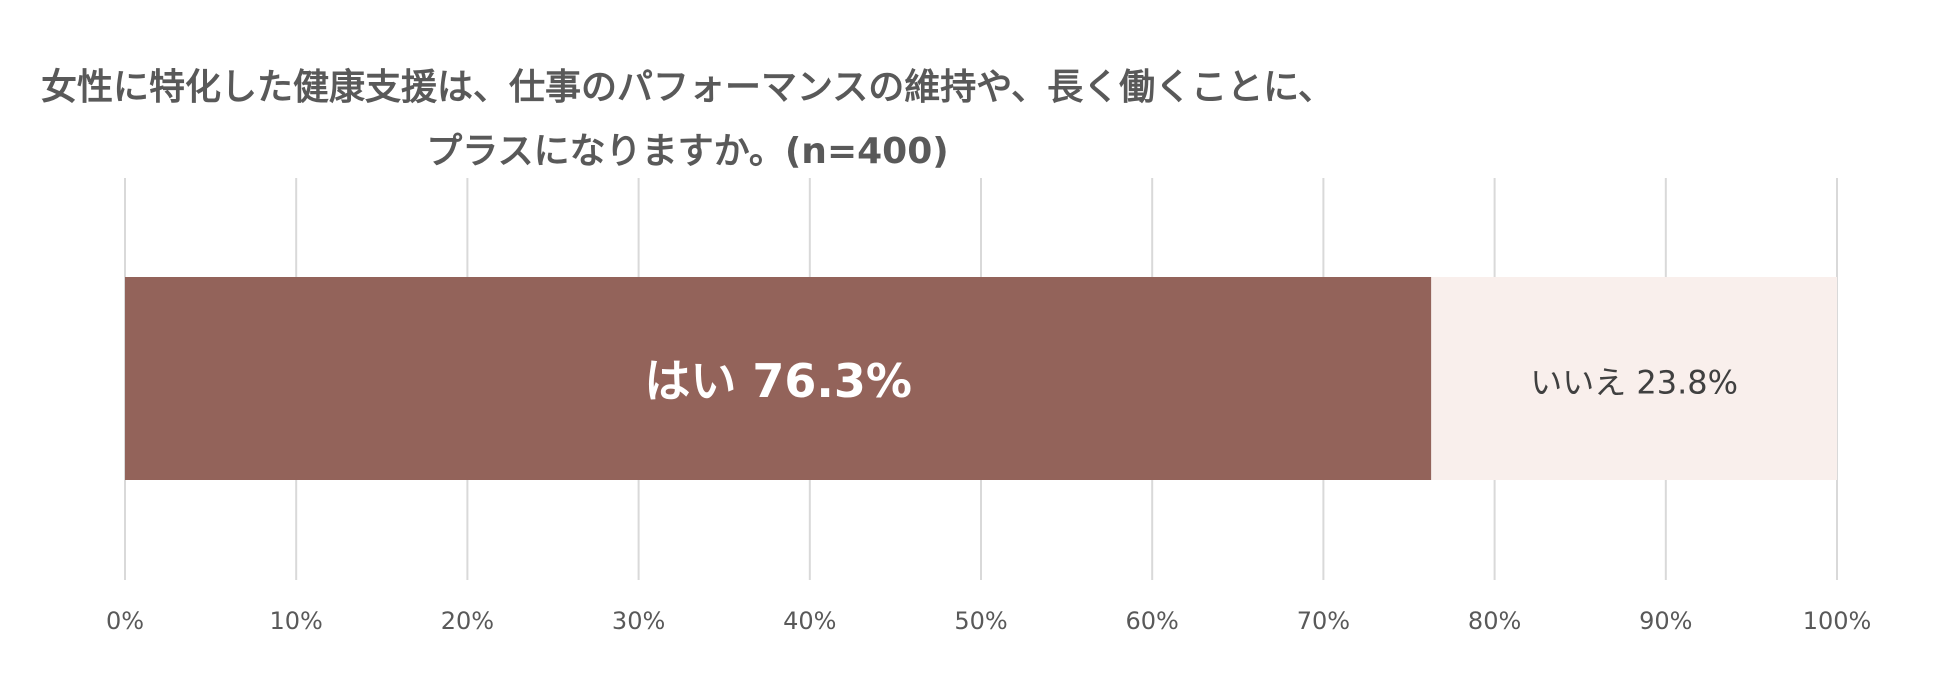 Image resolution: width=1950 pixels, height=679 pixels. What do you see at coordinates (1494, 621) in the screenshot?
I see `x-tick-label: 80%` at bounding box center [1494, 621].